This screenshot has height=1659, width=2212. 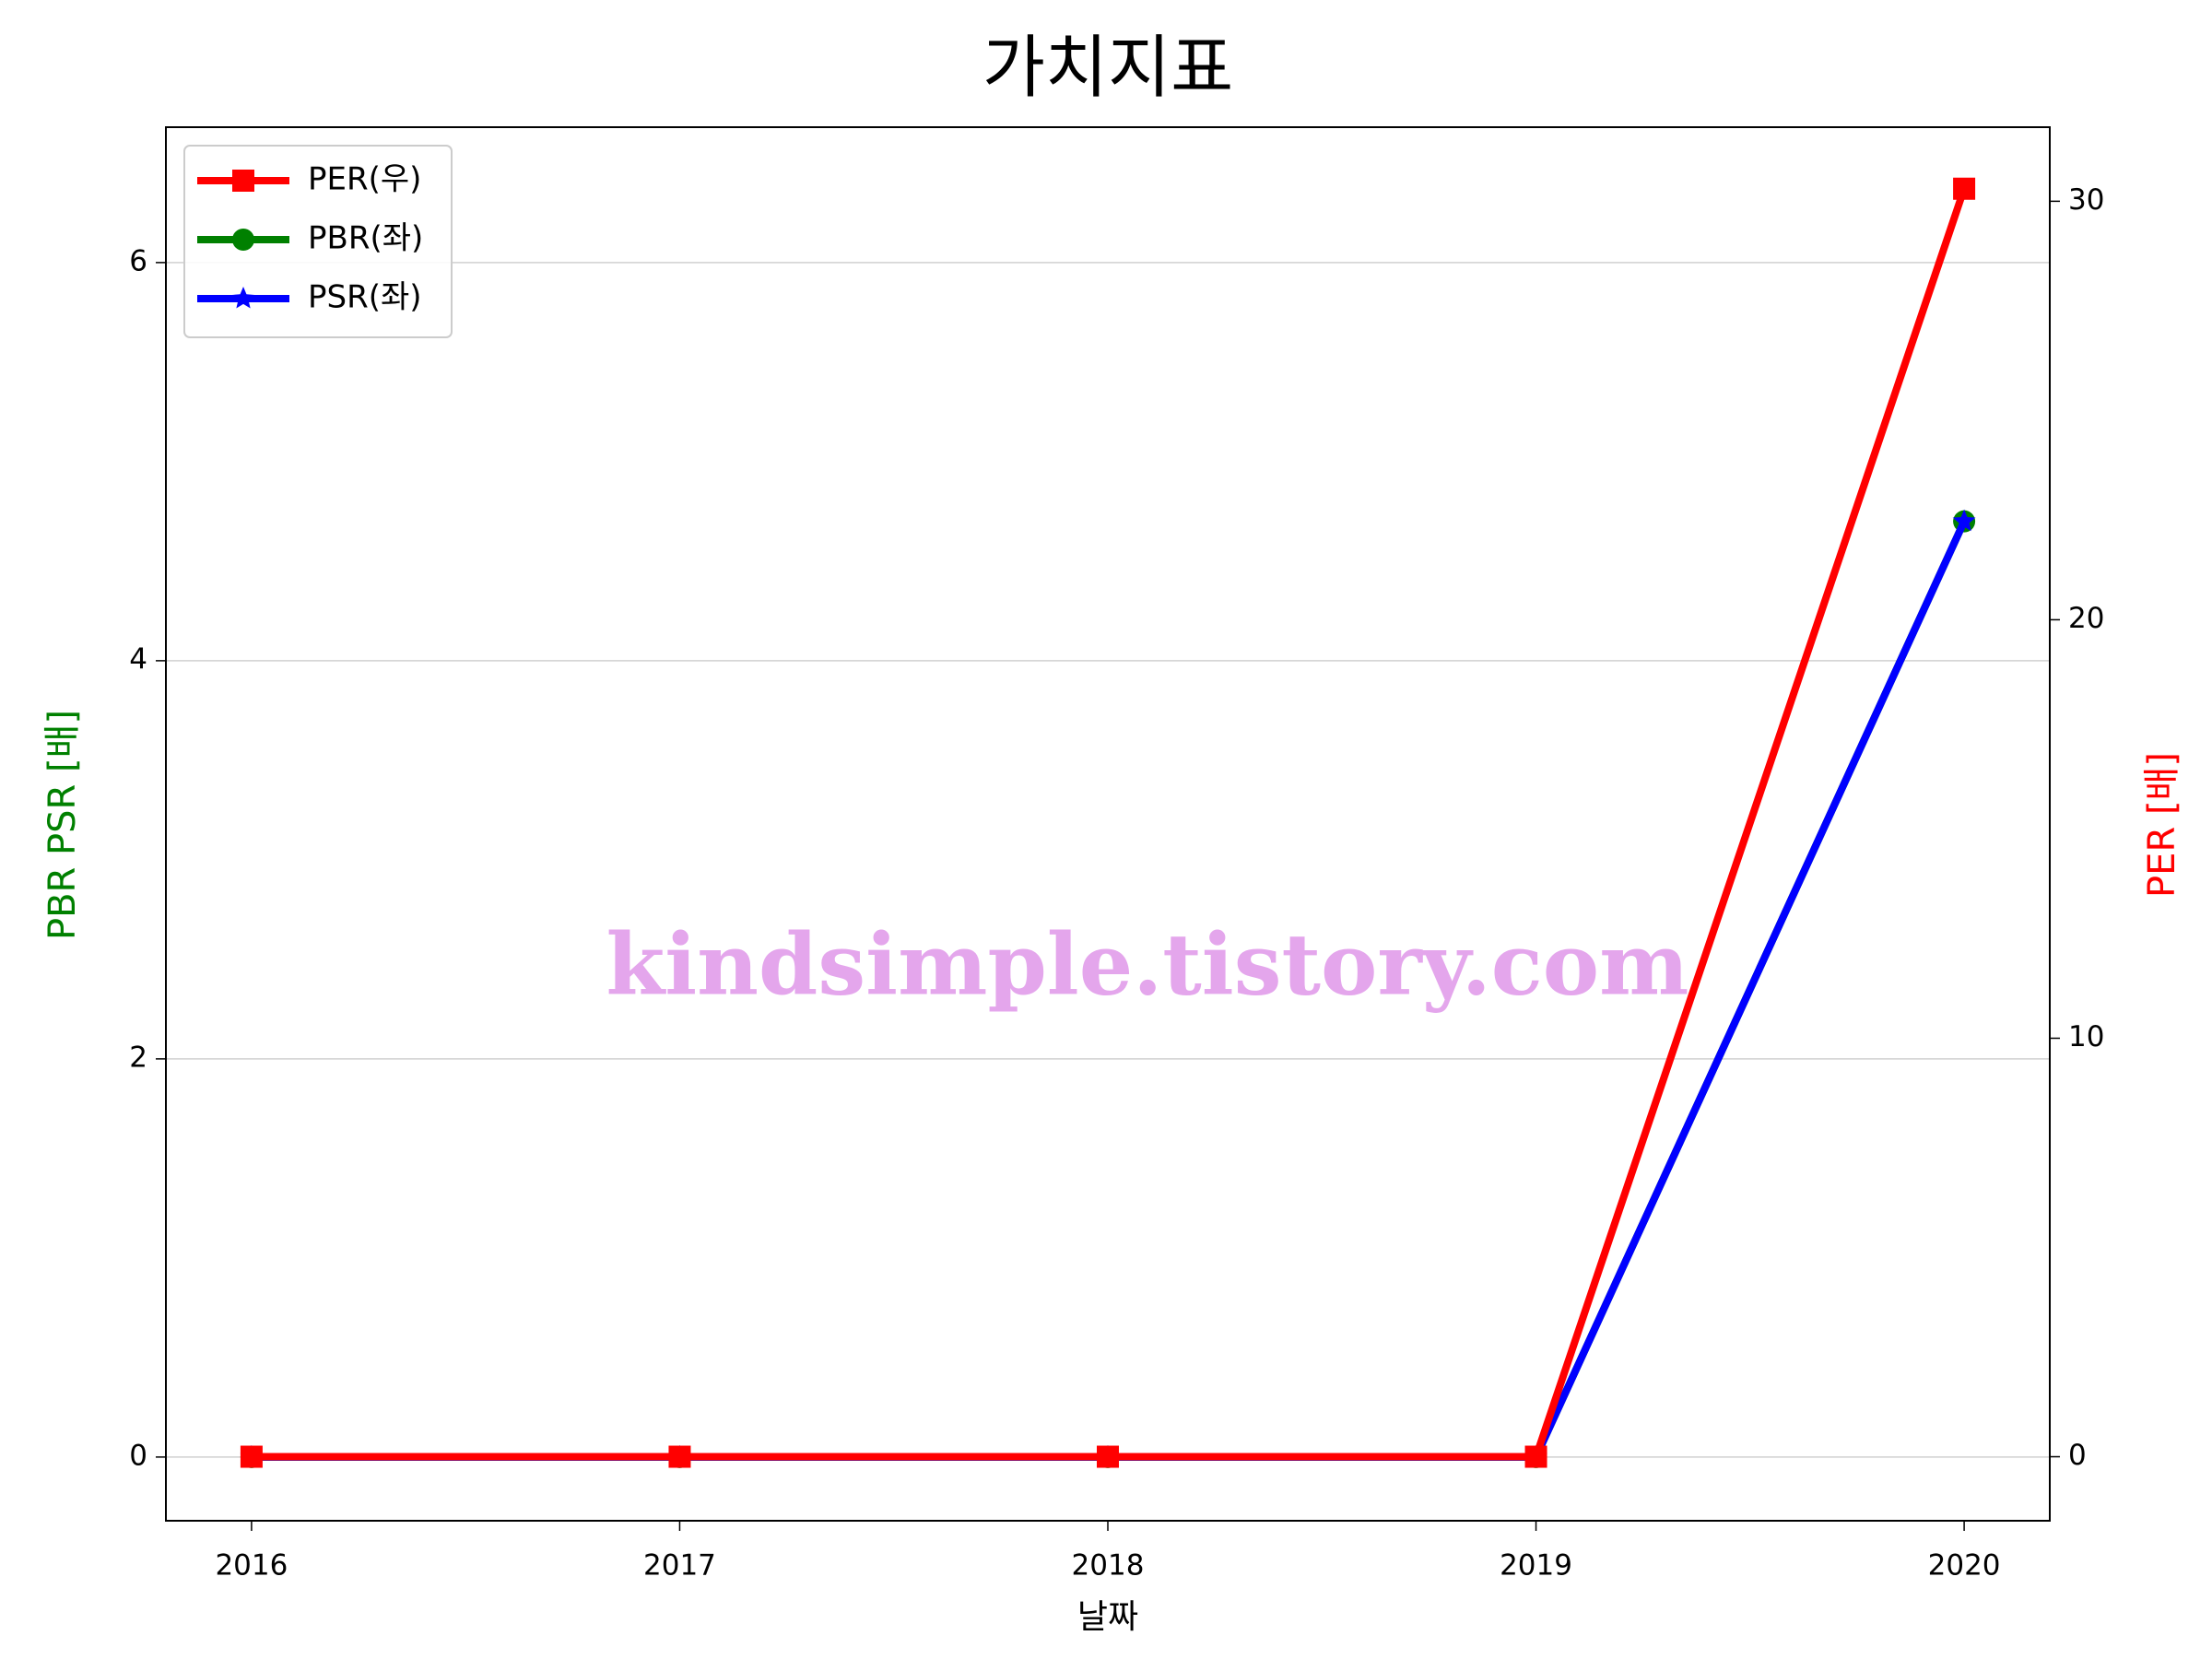 What do you see at coordinates (364, 179) in the screenshot?
I see `legend-label: PER(우)` at bounding box center [364, 179].